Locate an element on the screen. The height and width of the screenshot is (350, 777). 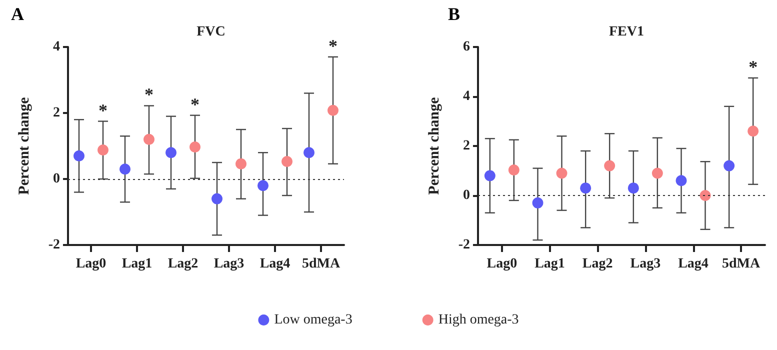
legend-label: High omega-3 is located at coordinates (478, 320).